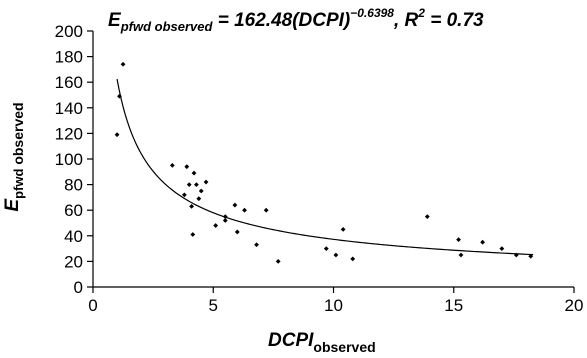 The image size is (587, 358). What do you see at coordinates (453, 305) in the screenshot?
I see `x-tick-label: 15` at bounding box center [453, 305].